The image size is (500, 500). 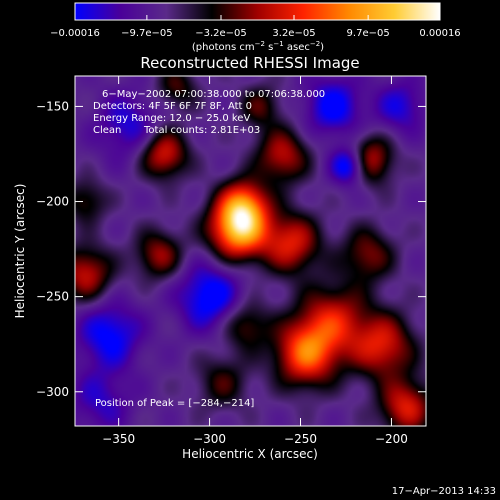 I want to click on colorbar-tick-label: −0.00016, so click(x=75, y=33).